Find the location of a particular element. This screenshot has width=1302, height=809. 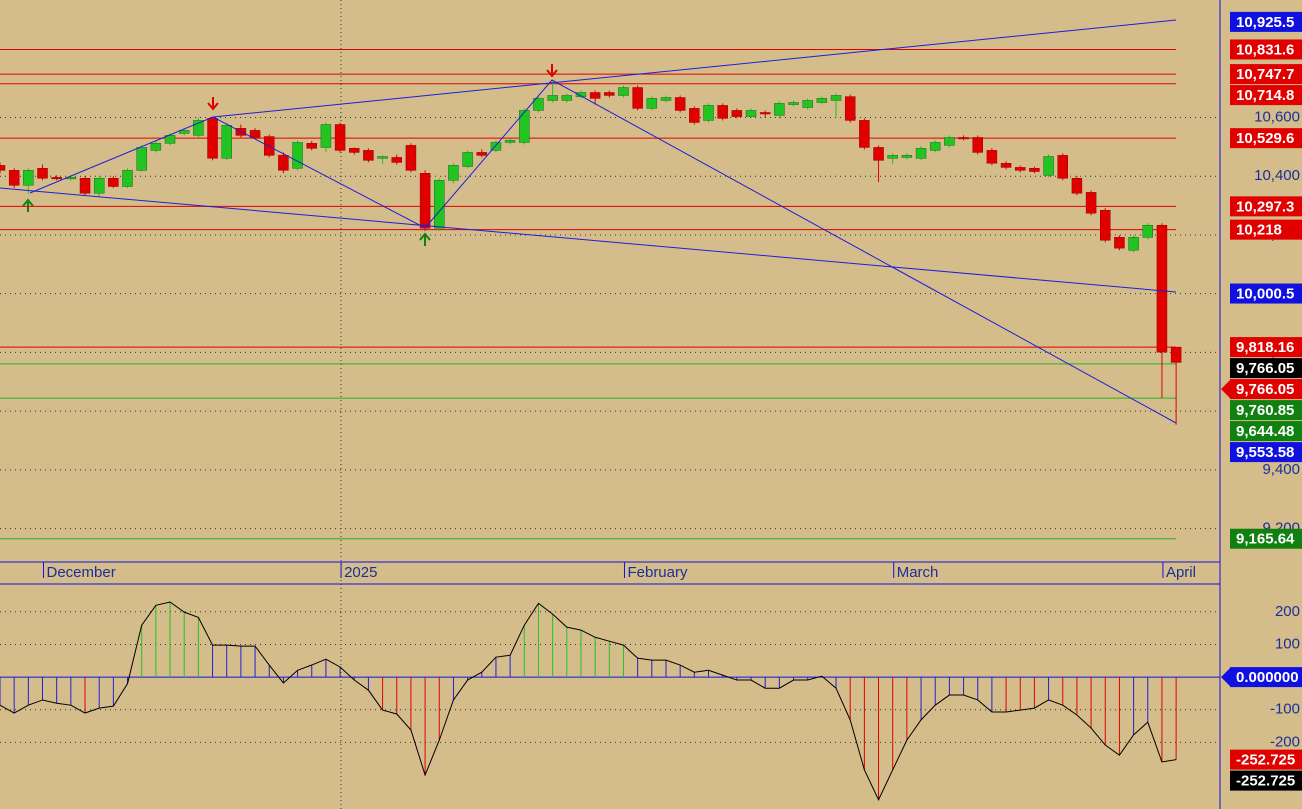

level-label: 10,747.7 is located at coordinates (1265, 74).